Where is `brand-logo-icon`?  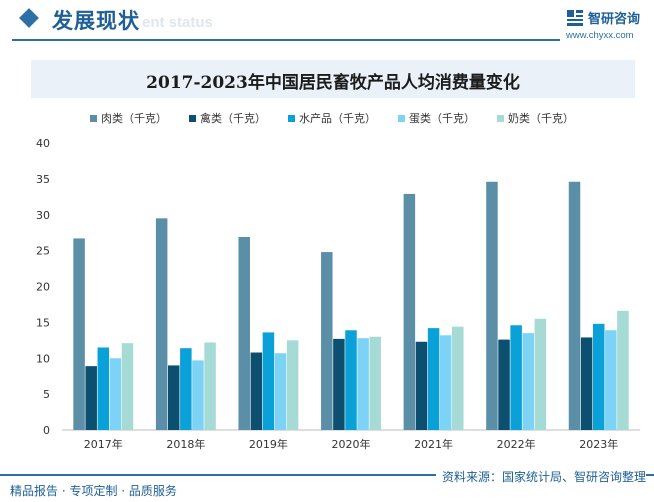 brand-logo-icon is located at coordinates (575, 18).